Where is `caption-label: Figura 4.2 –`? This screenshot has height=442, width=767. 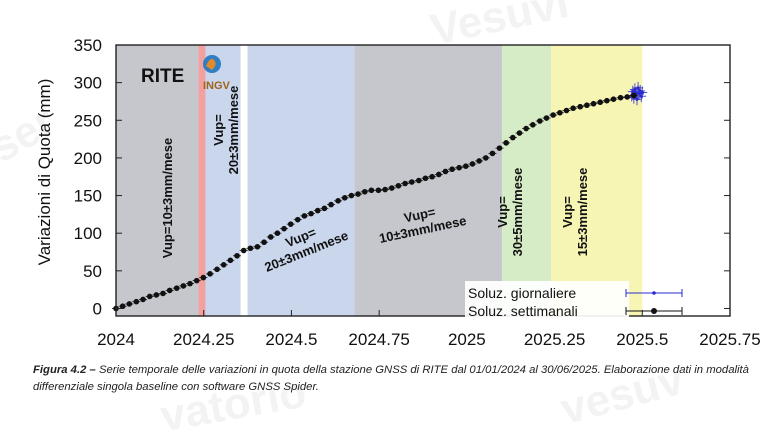 caption-label: Figura 4.2 – is located at coordinates (66, 370).